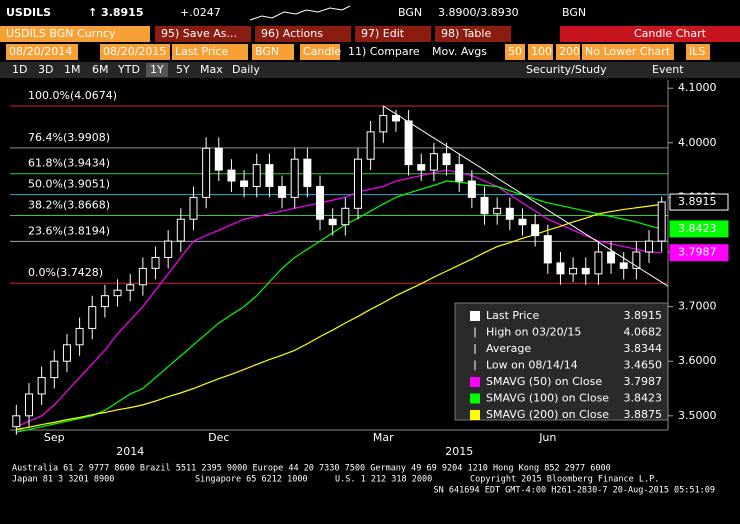 The height and width of the screenshot is (524, 740). Describe the element at coordinates (643, 381) in the screenshot. I see `legend-value: 3.7987` at that location.